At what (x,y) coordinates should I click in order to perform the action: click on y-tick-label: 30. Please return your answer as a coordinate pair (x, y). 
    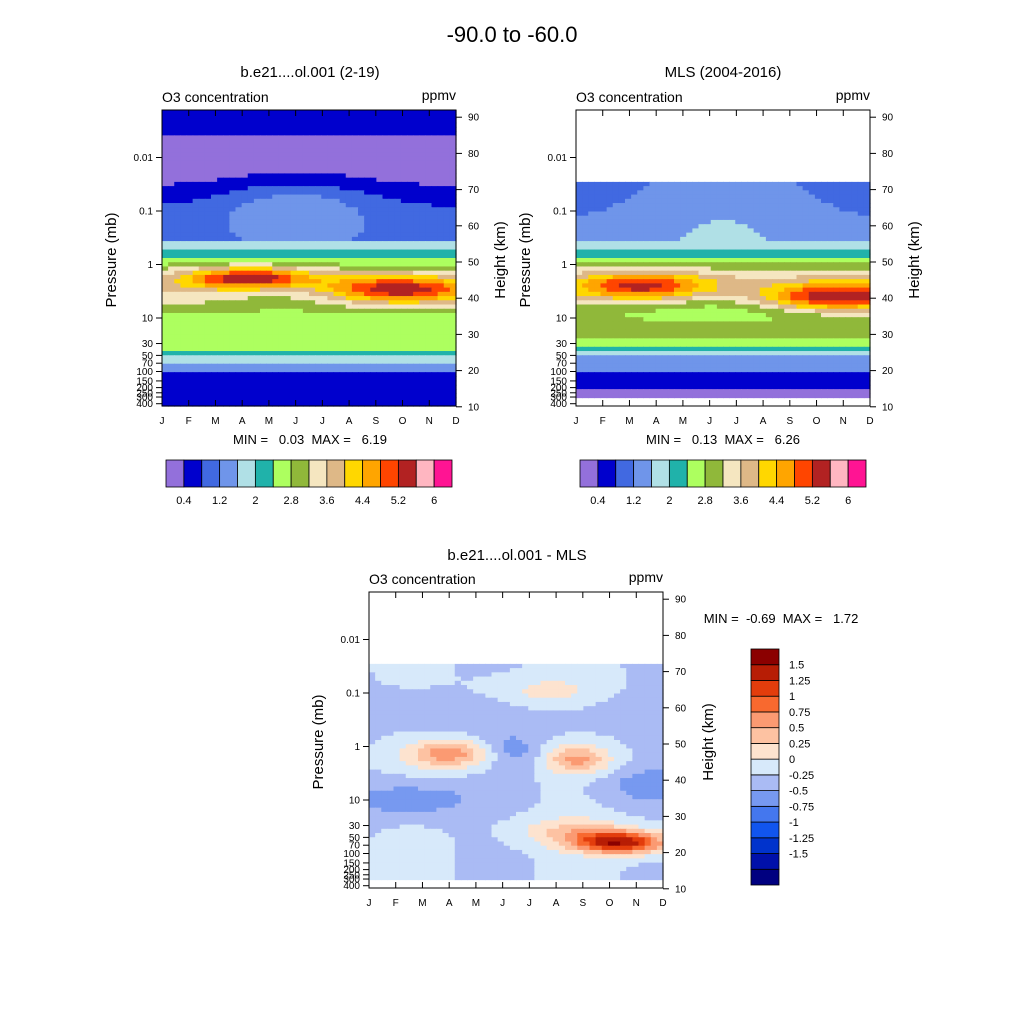
    Looking at the image, I should click on (148, 344).